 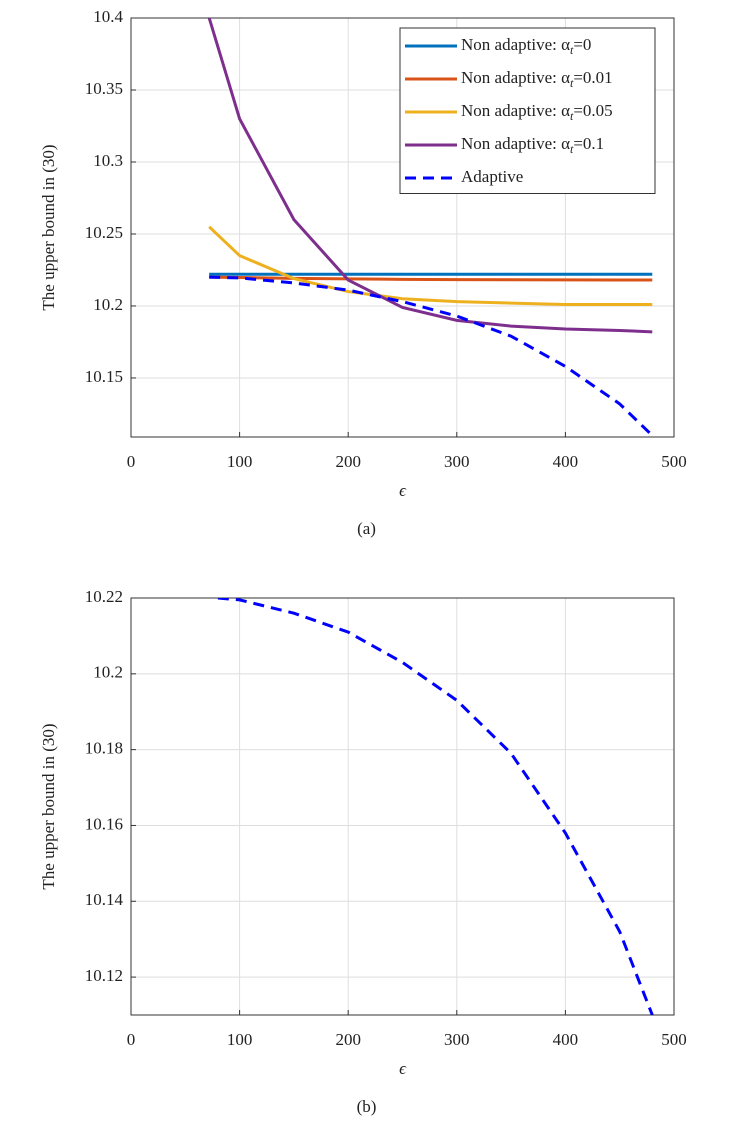 What do you see at coordinates (104, 232) in the screenshot?
I see `y-tick-label: 10.25` at bounding box center [104, 232].